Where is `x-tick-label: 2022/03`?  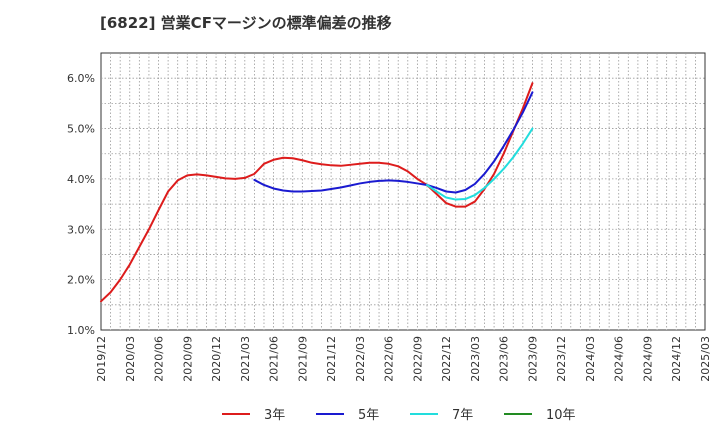 x-tick-label: 2022/03 is located at coordinates (360, 359).